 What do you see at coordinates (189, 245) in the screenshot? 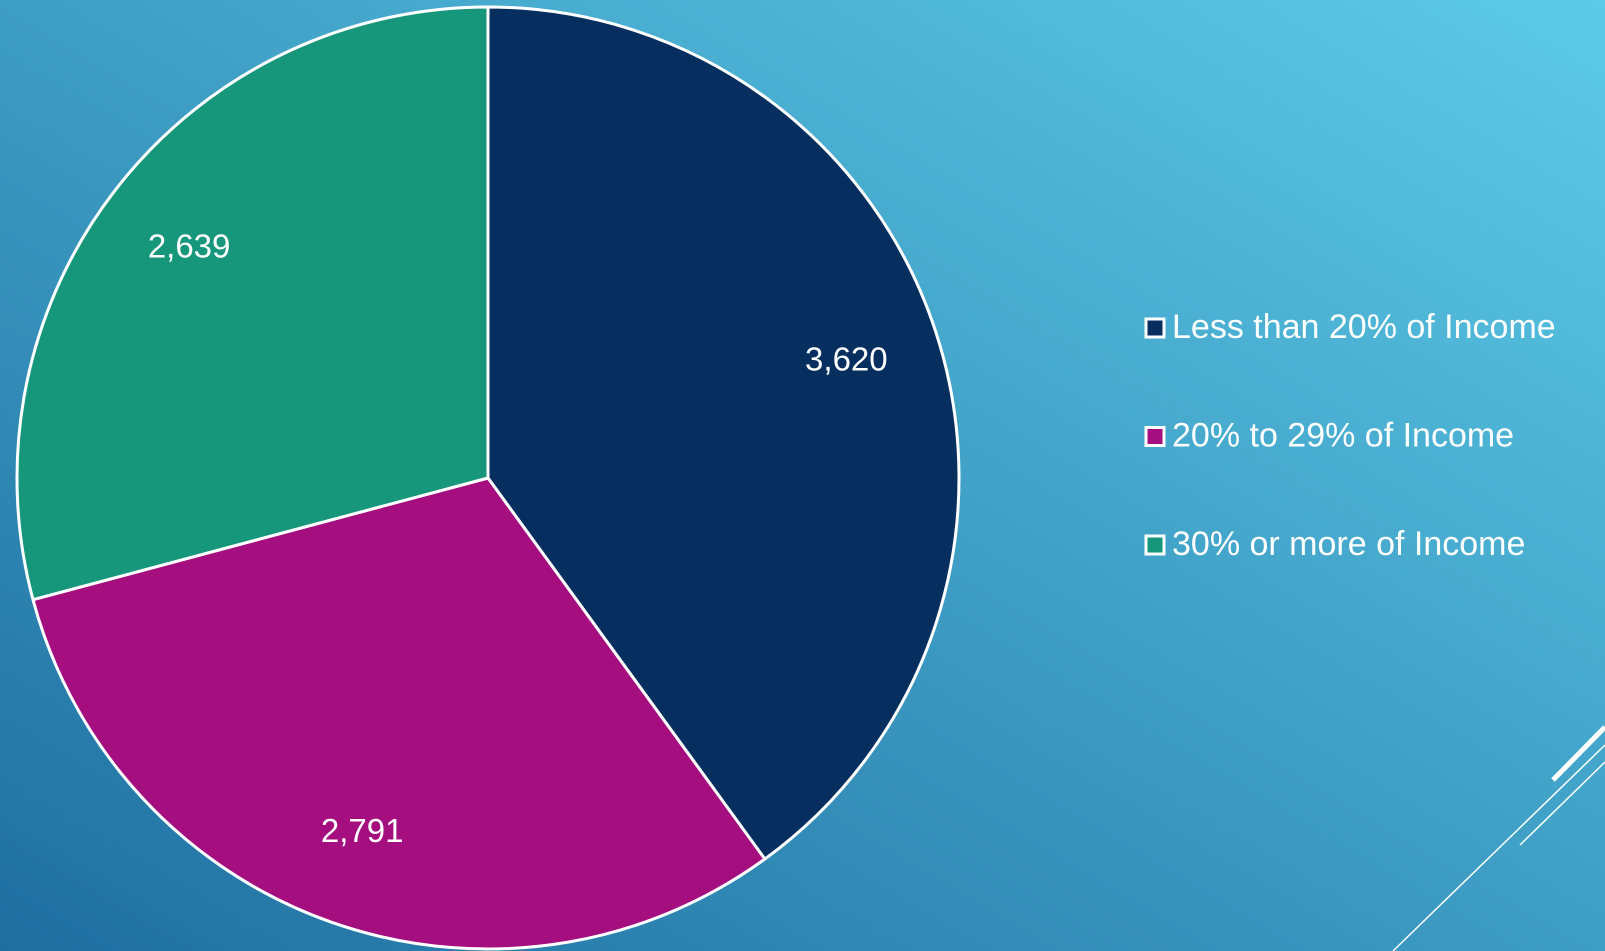
I see `data-label: 2,639` at bounding box center [189, 245].